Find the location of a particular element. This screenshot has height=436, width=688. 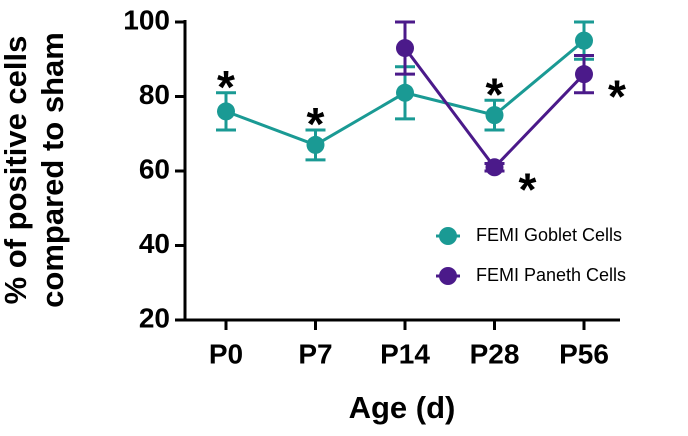

x-tick-label: P14 is located at coordinates (405, 353).